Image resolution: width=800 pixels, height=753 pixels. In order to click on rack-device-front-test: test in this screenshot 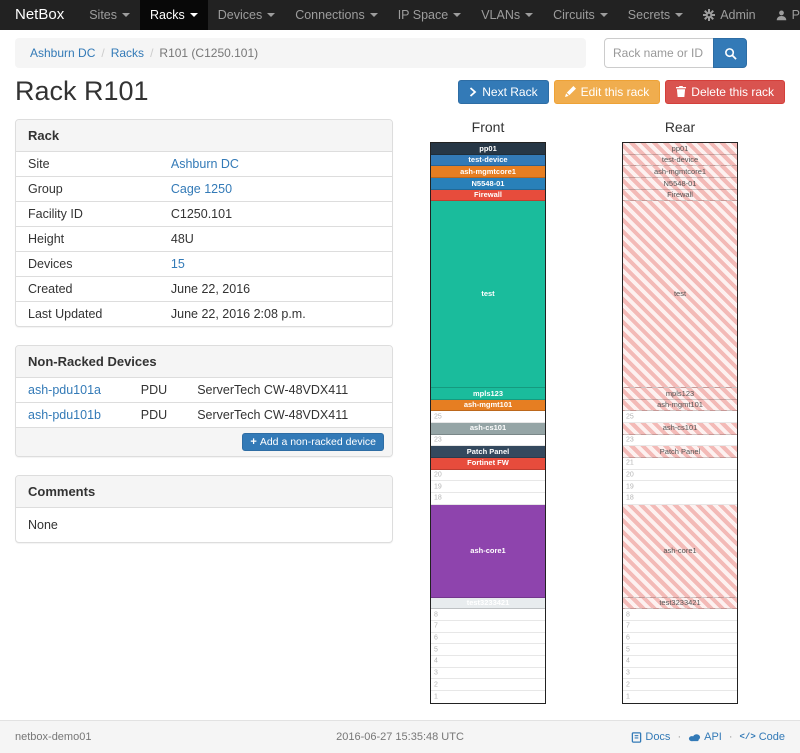, I will do `click(488, 294)`.